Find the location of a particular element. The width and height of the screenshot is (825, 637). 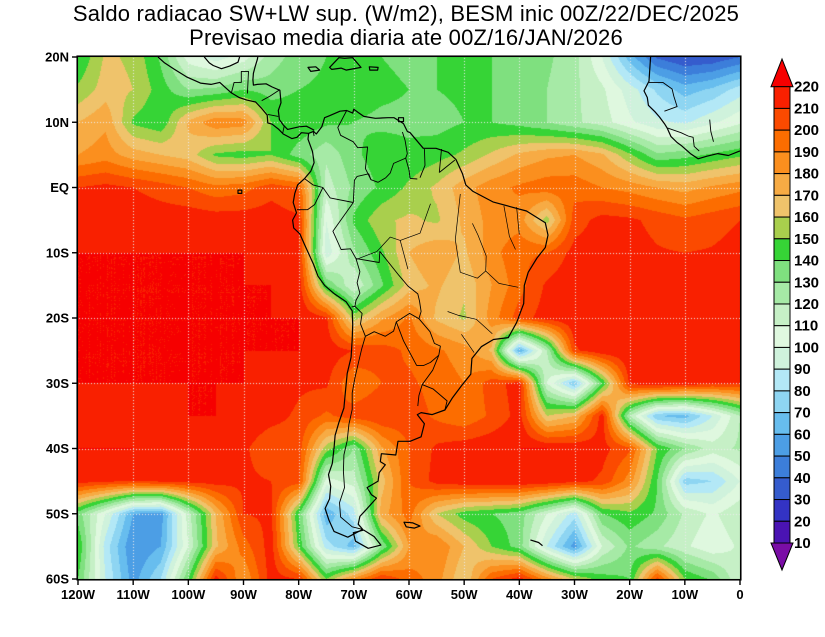

colorbar-tick-label: 60 is located at coordinates (802, 434).